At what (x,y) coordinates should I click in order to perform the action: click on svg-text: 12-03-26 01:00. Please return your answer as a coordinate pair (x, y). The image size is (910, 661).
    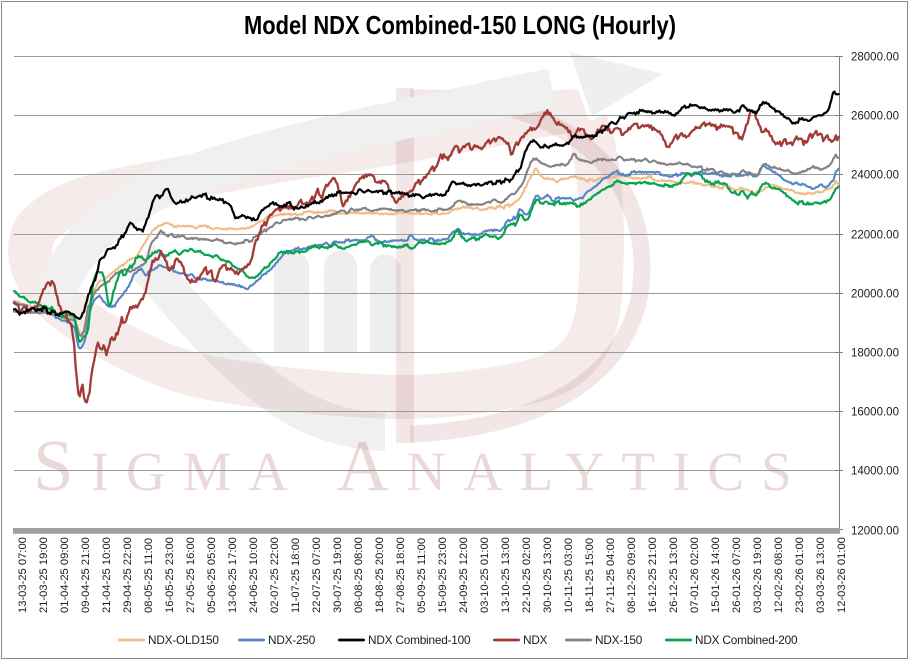
    Looking at the image, I should click on (842, 575).